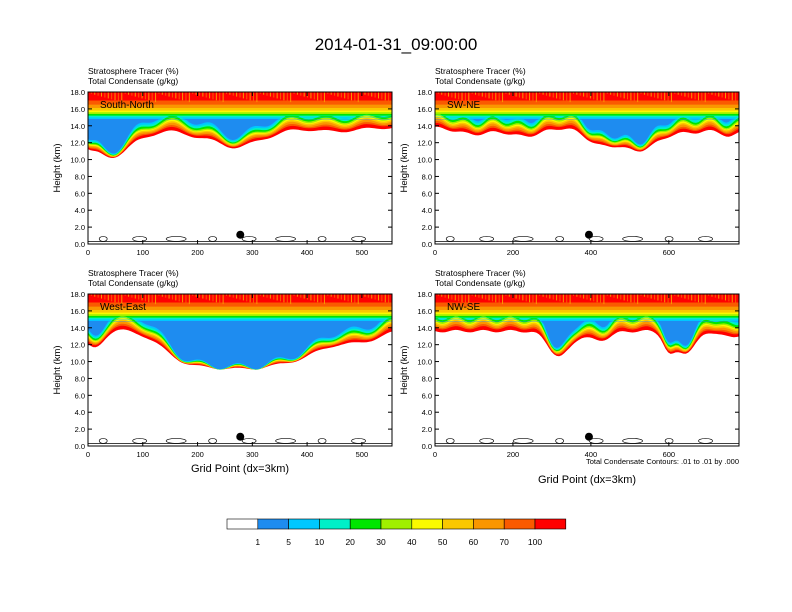 The image size is (792, 612). What do you see at coordinates (252, 454) in the screenshot?
I see `x-tick-label: 300` at bounding box center [252, 454].